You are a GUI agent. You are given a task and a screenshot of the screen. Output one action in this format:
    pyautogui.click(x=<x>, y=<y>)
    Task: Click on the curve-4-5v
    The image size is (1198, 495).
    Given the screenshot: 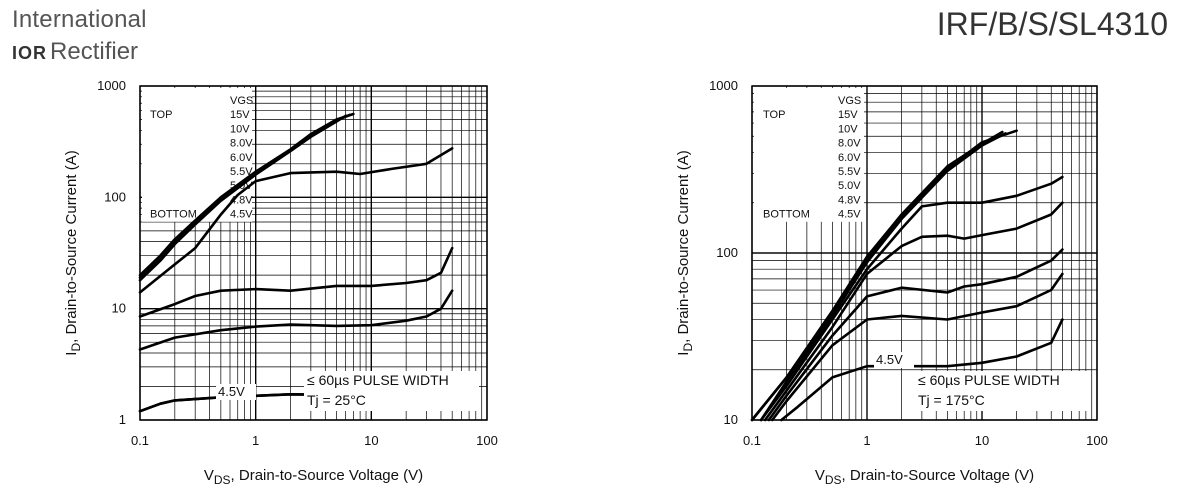 What is the action you would take?
    pyautogui.click(x=922, y=370)
    